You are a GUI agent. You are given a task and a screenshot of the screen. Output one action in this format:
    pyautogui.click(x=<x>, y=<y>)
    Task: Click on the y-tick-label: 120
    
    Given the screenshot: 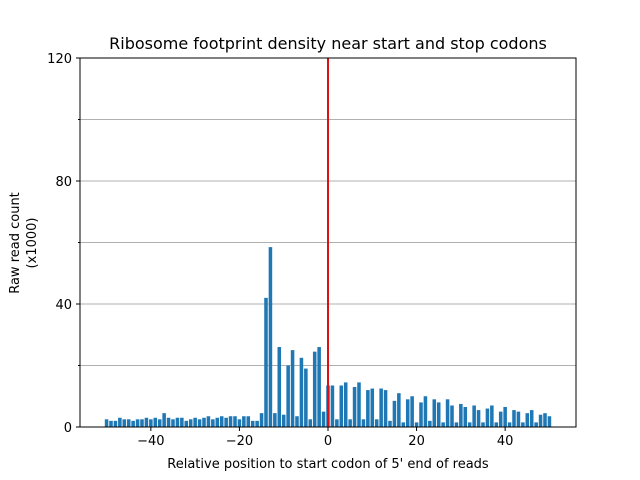 What is the action you would take?
    pyautogui.click(x=59, y=59)
    